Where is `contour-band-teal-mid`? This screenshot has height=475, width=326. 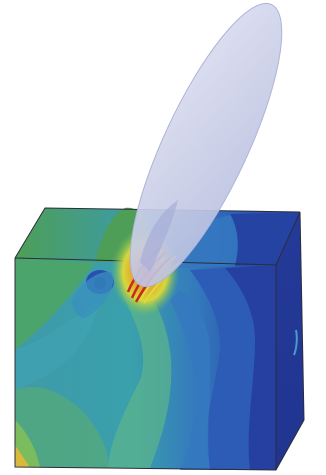
contour-band-teal-mid is located at coordinates (57, 345).